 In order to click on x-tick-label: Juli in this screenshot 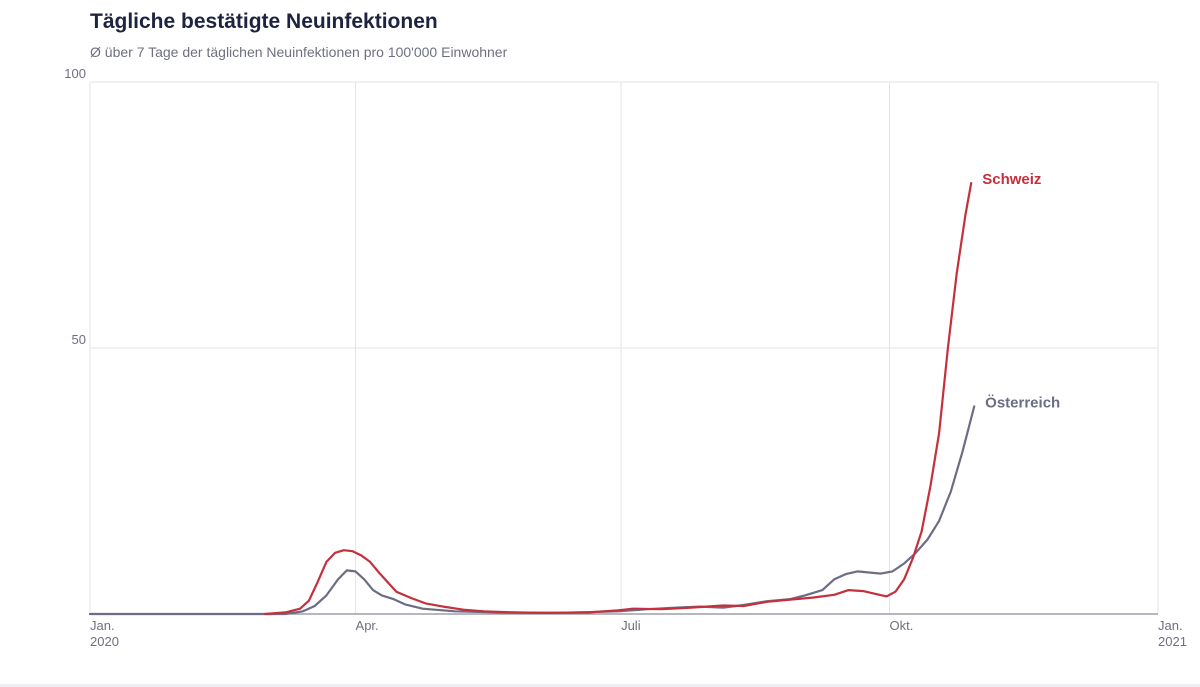, I will do `click(631, 625)`.